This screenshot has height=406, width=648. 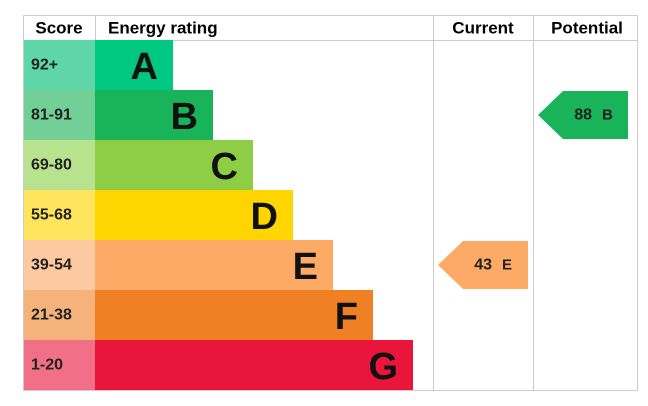 I want to click on potential-letter: B, so click(x=607, y=115).